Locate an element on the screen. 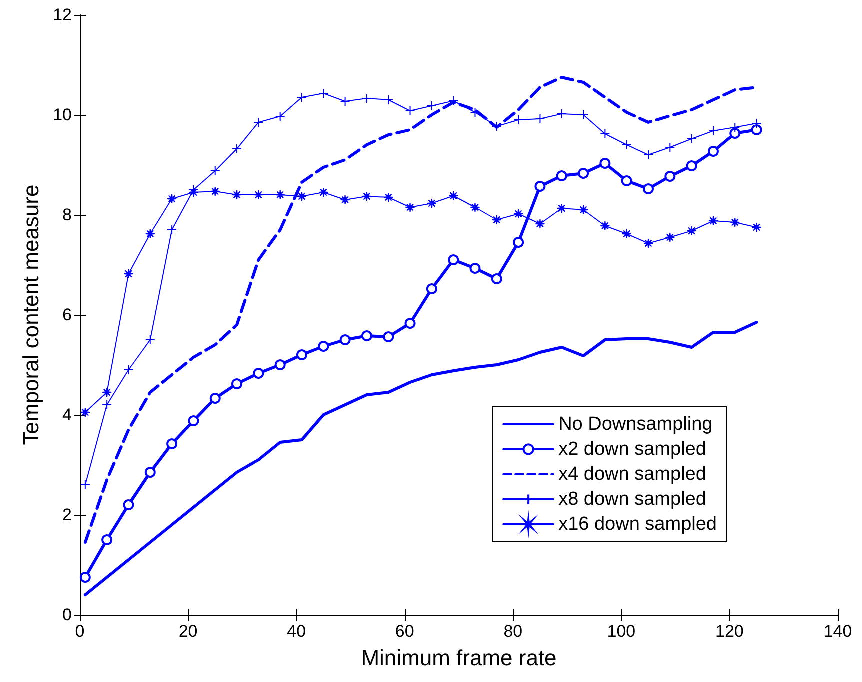  x-tick-label: 80 is located at coordinates (513, 631).